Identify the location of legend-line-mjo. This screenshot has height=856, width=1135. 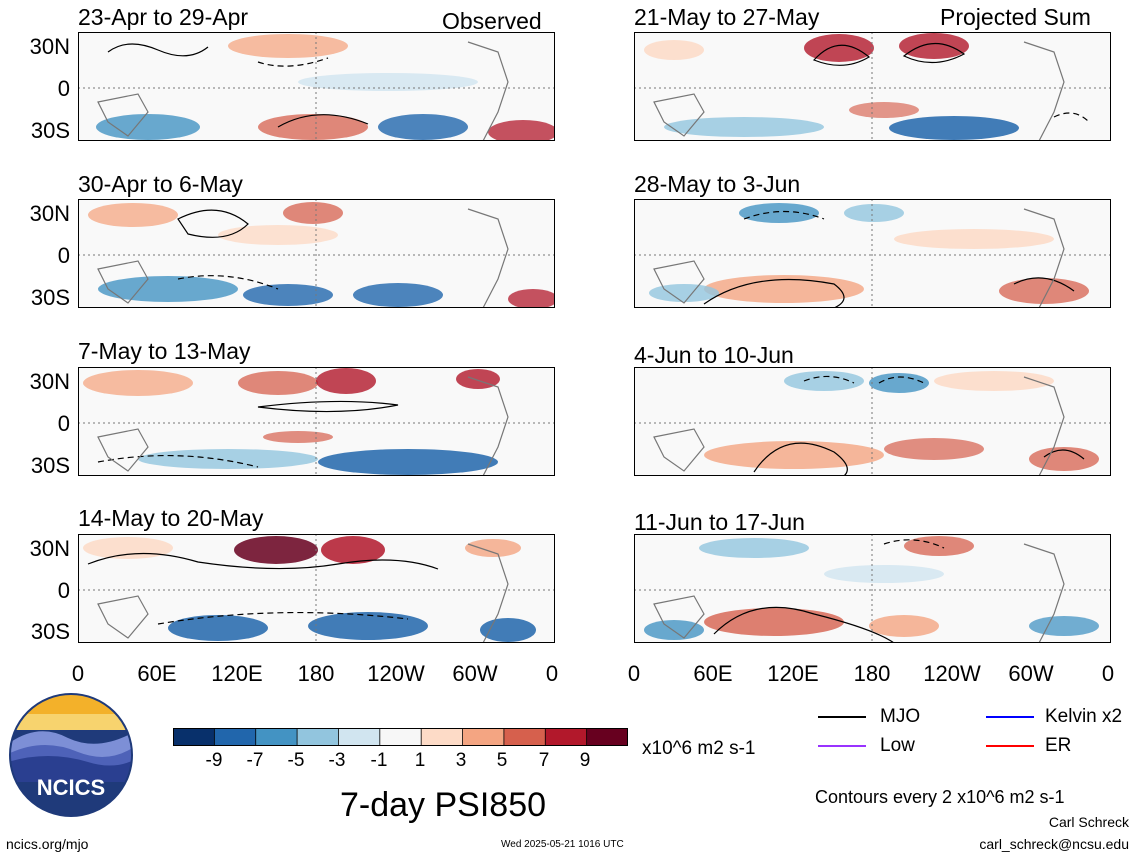
(842, 717).